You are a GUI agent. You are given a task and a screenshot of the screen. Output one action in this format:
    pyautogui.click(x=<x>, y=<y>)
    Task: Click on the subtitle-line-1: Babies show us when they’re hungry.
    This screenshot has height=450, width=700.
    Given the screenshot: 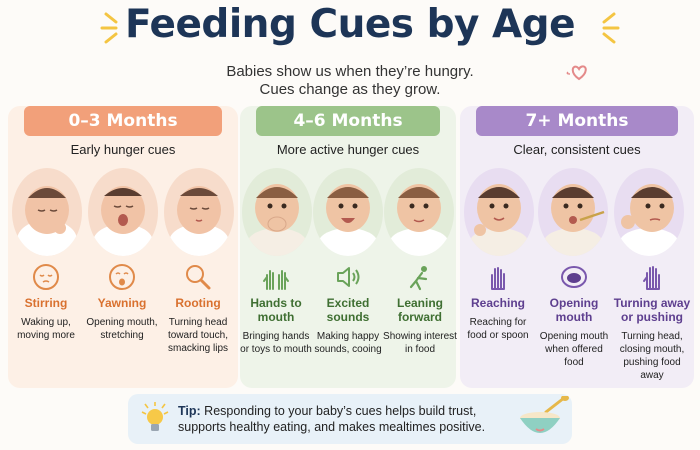 What is the action you would take?
    pyautogui.click(x=350, y=71)
    